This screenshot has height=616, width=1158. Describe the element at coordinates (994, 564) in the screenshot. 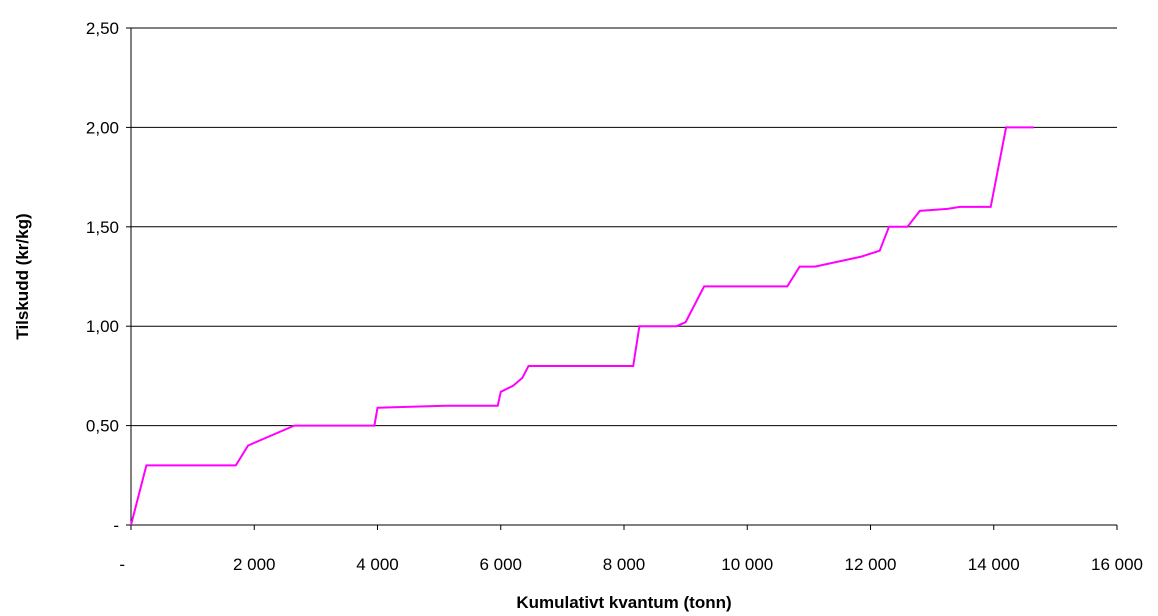

I see `x-tick-label-7: 14 000` at that location.